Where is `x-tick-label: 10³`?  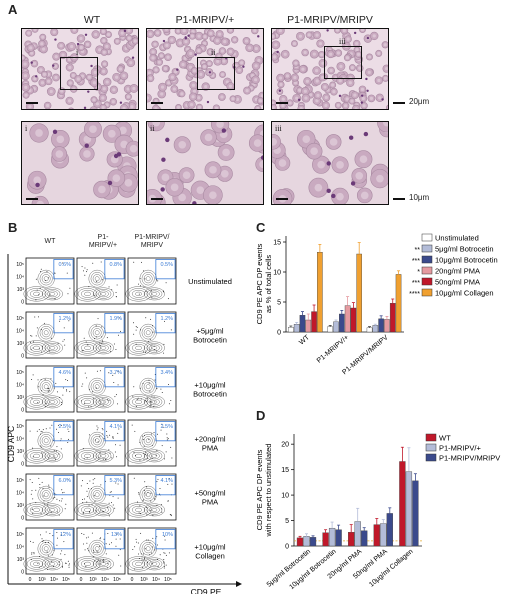
x-tick-label: 10³ is located at coordinates (42, 580).